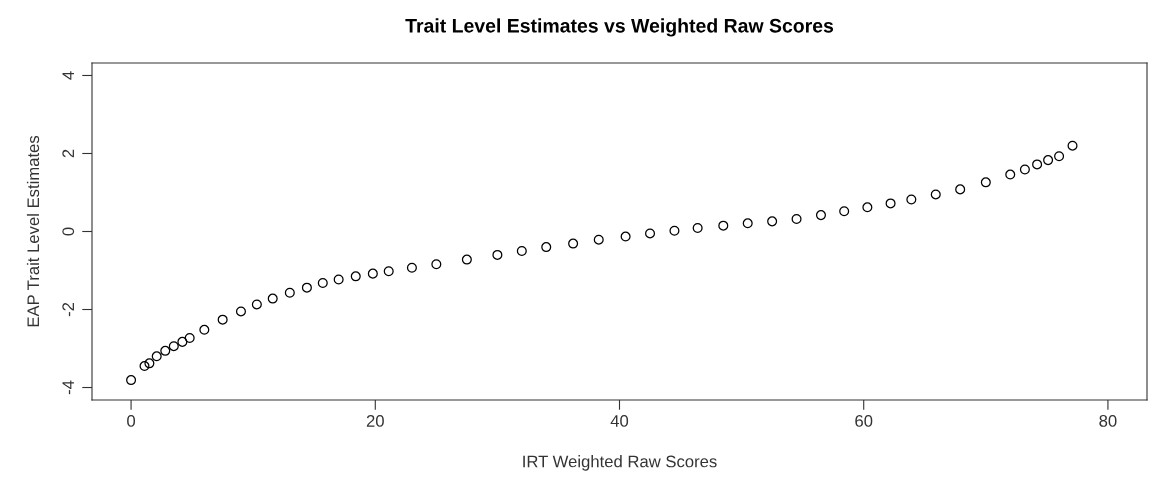 Image resolution: width=1151 pixels, height=491 pixels. Describe the element at coordinates (375, 421) in the screenshot. I see `x-tick-label: 20` at that location.